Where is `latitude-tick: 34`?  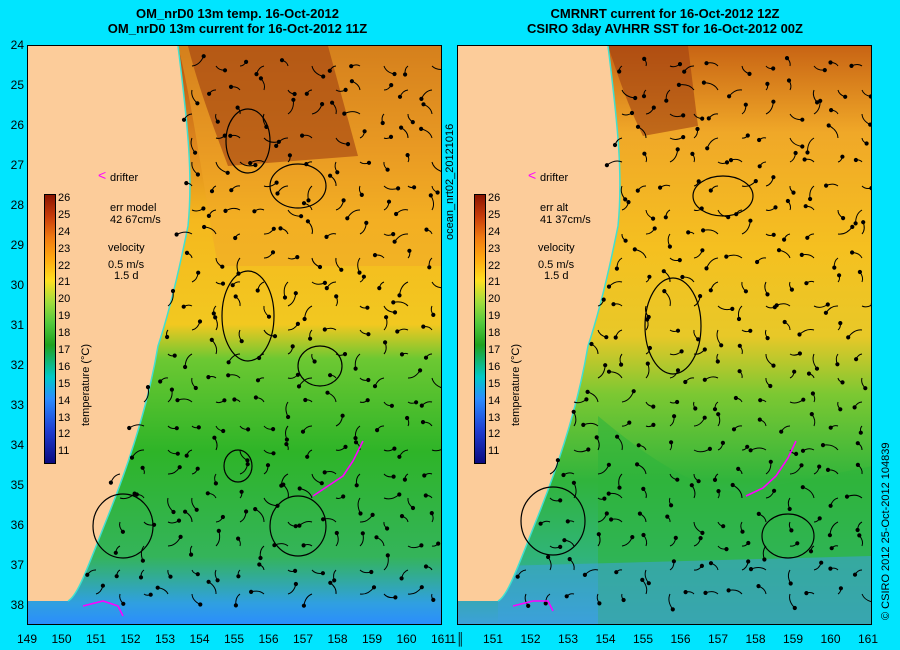 latitude-tick: 34 is located at coordinates (17, 445).